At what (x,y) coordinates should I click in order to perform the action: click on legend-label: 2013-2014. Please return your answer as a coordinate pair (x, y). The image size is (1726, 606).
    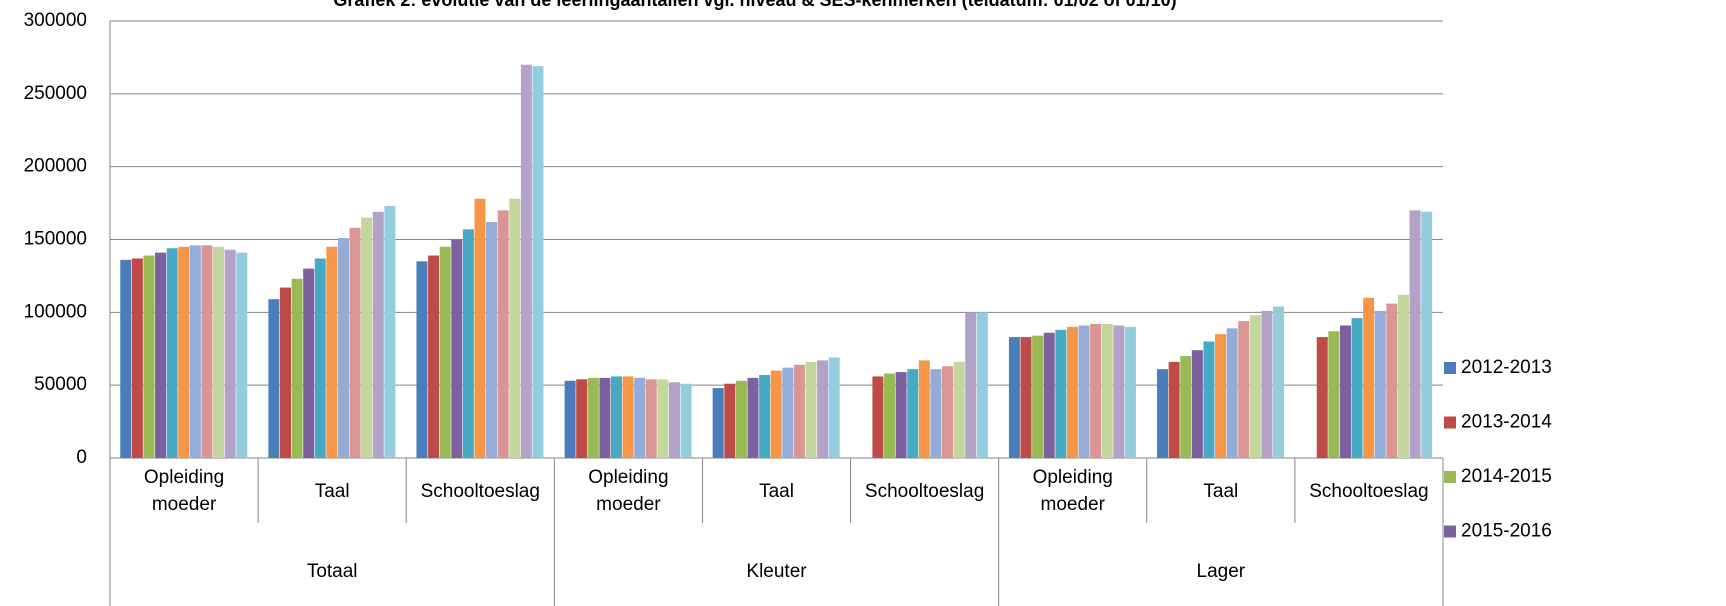
    Looking at the image, I should click on (1506, 422).